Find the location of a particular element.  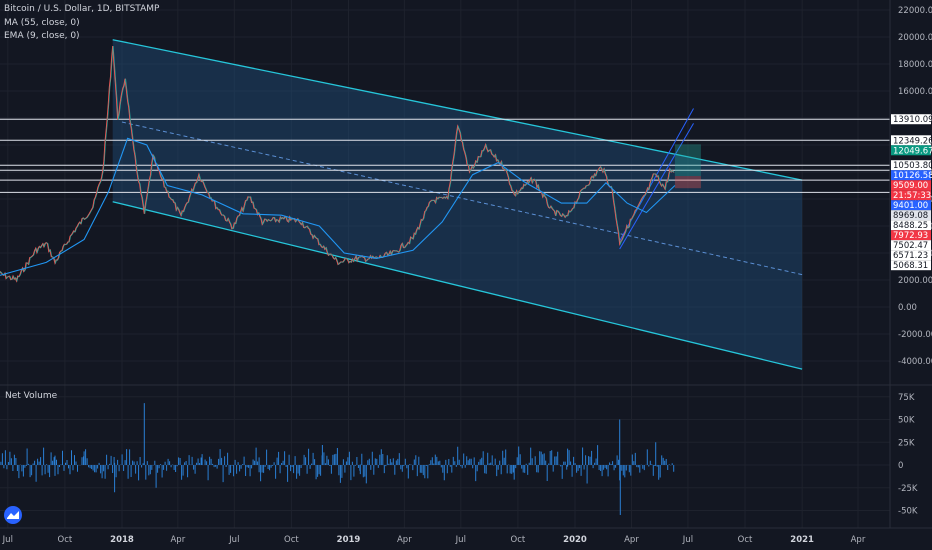

volume-title: Net Volume is located at coordinates (31, 396).